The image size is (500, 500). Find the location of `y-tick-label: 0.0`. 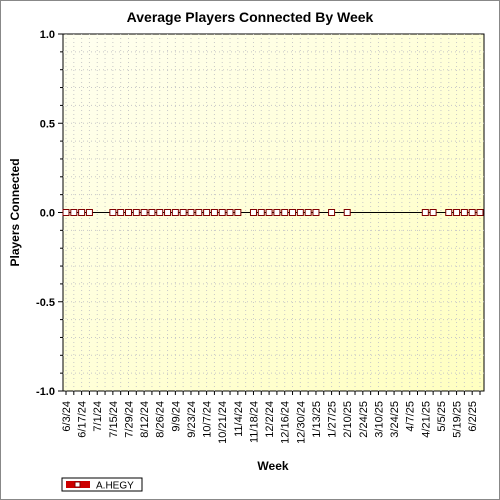

y-tick-label: 0.0 is located at coordinates (47, 214).